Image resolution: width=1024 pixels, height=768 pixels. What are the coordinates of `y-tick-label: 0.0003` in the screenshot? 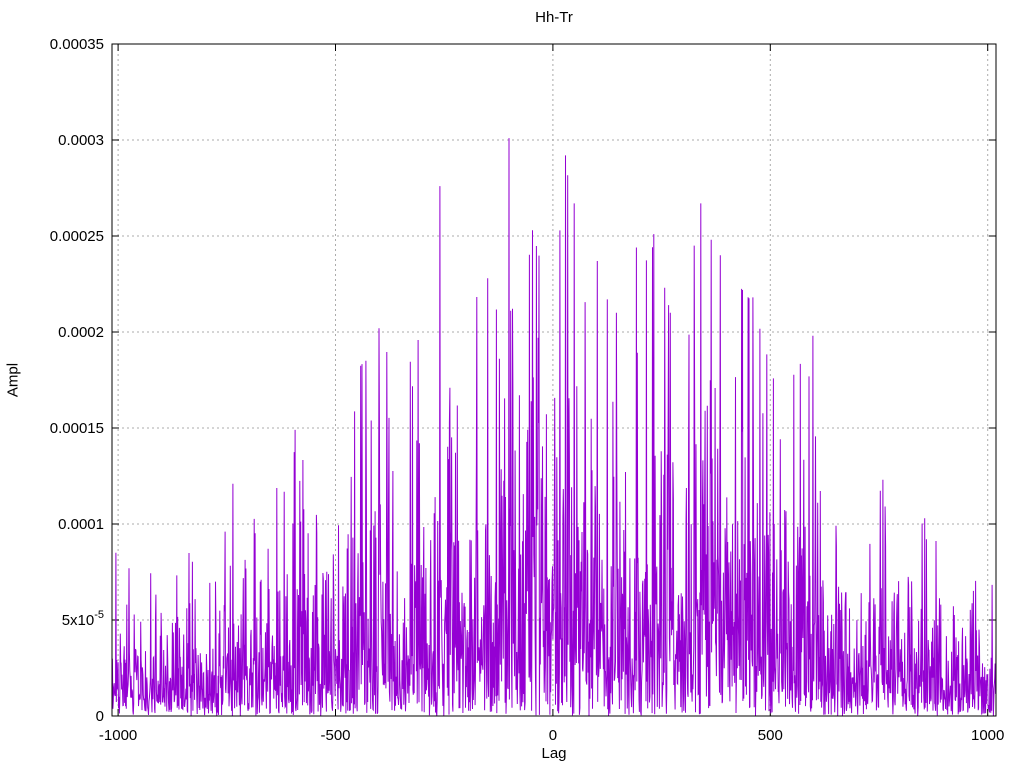 It's located at (81, 140).